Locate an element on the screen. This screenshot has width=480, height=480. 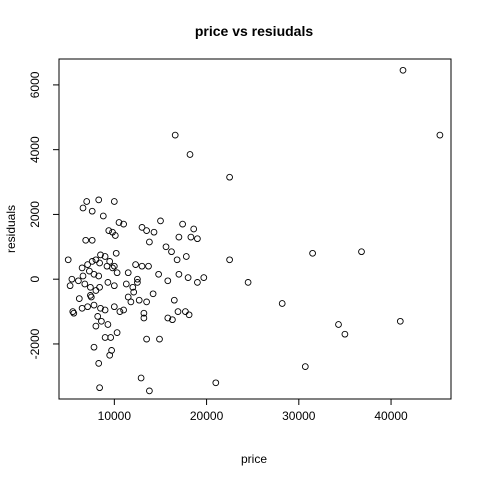
x-axis: 10000 20000 30000 40000 is located at coordinates (253, 411).